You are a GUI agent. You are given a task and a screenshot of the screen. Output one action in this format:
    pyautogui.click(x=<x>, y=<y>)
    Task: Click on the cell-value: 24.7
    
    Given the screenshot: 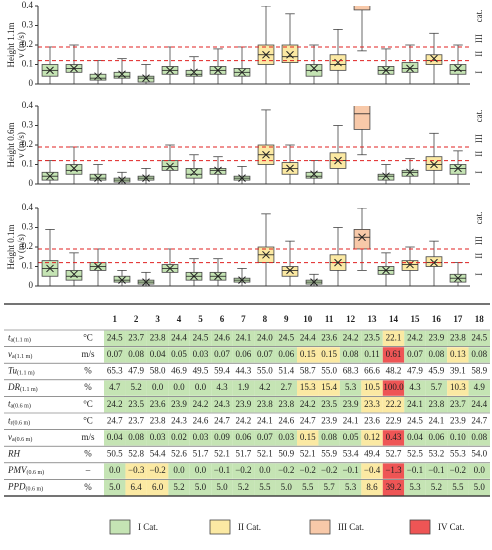 What is the action you would take?
    pyautogui.click(x=479, y=420)
    